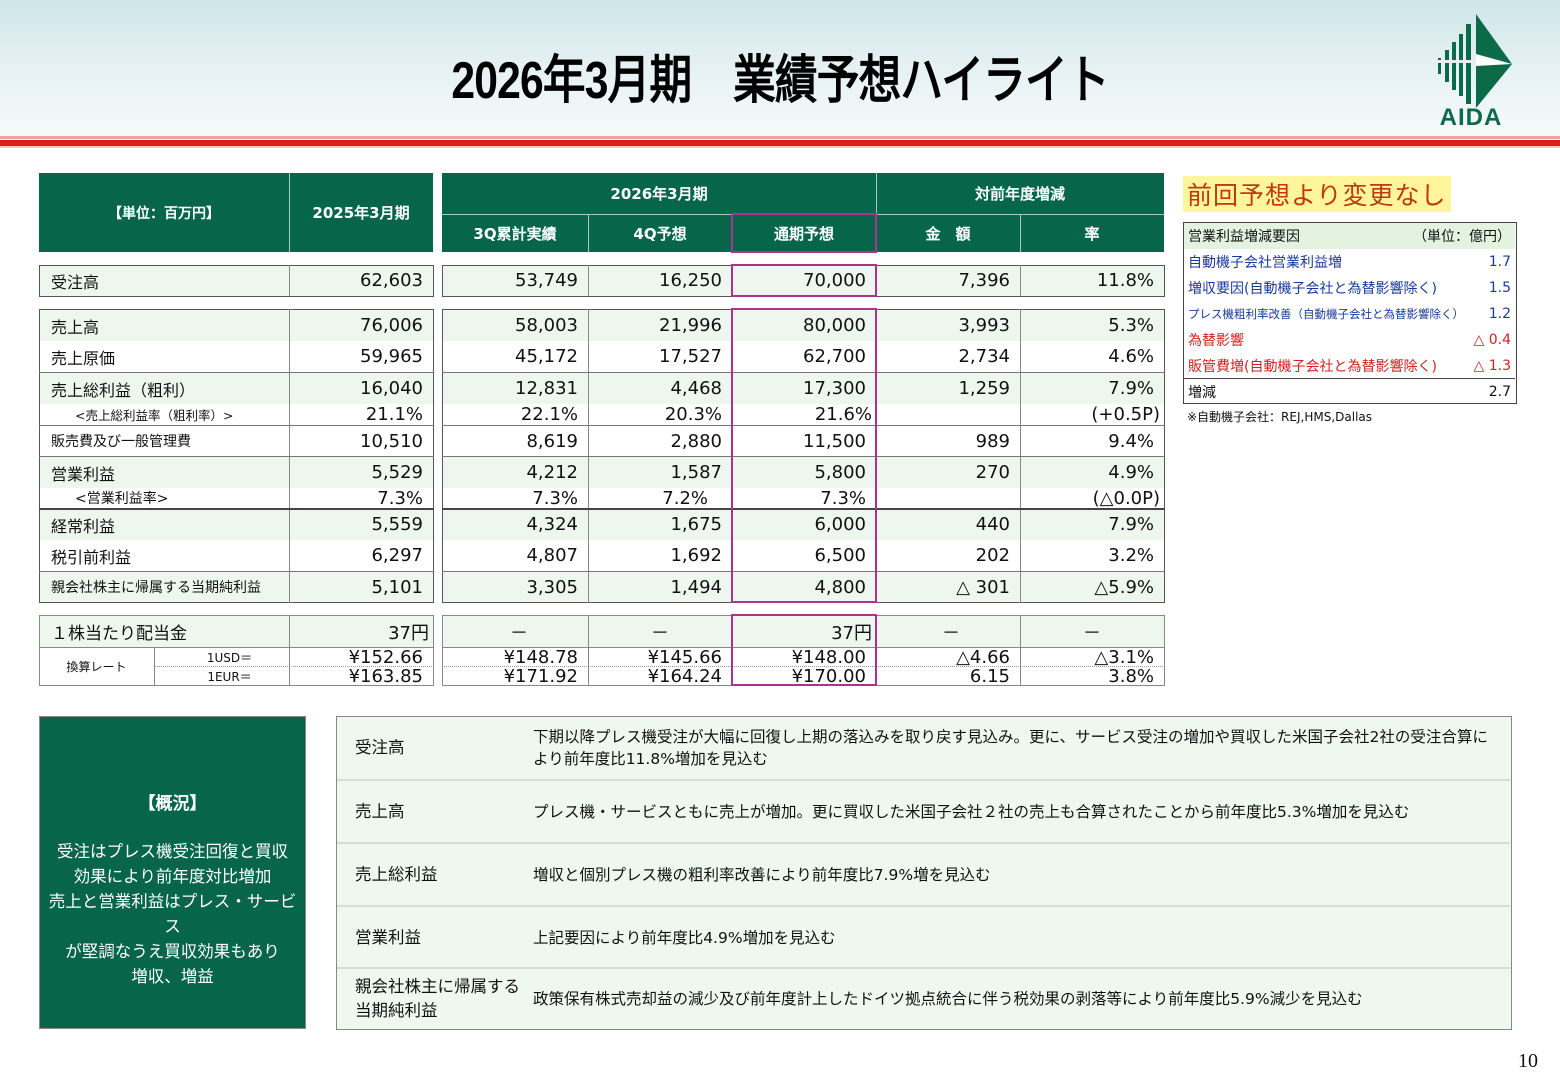 The image size is (1560, 1080). I want to click on value-full: 80,000, so click(804, 325).